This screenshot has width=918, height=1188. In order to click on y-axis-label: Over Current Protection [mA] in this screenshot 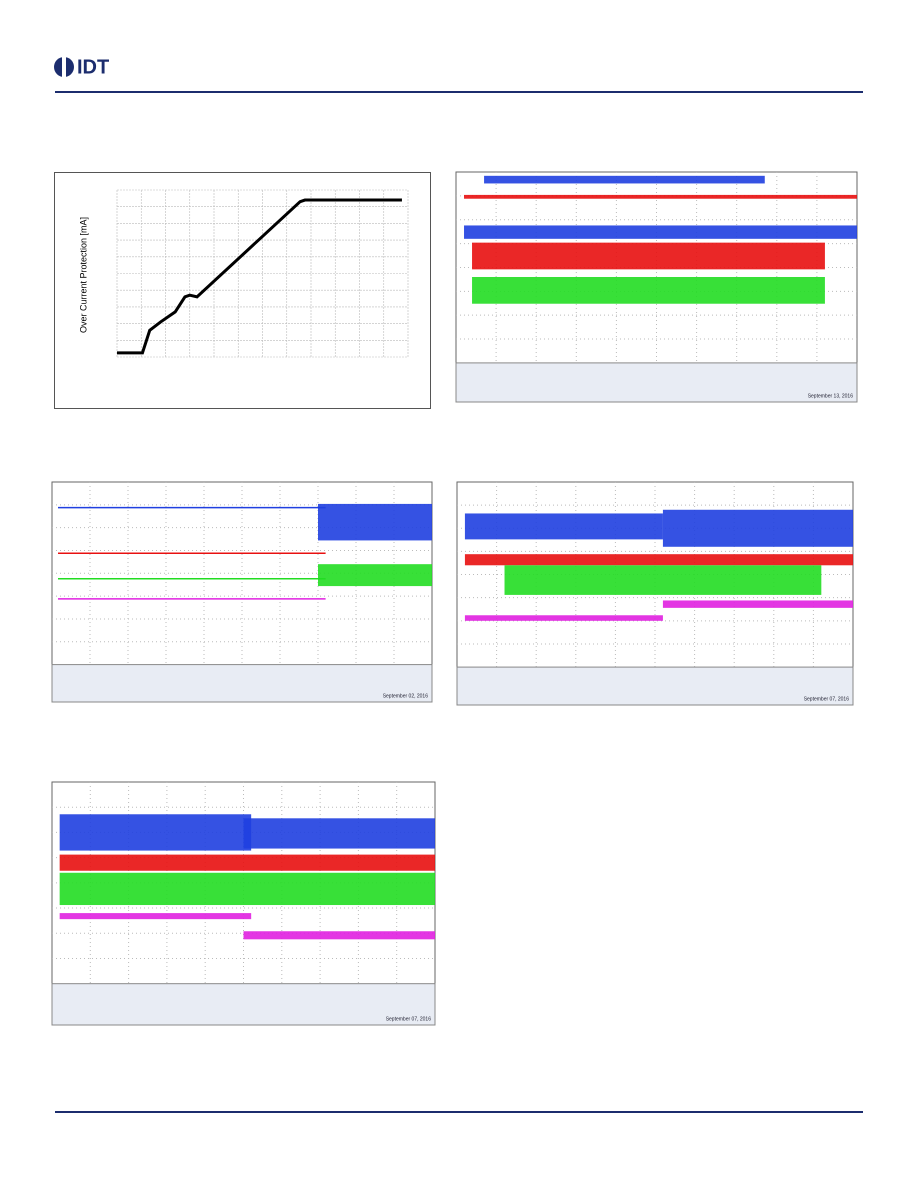, I will do `click(83, 275)`.